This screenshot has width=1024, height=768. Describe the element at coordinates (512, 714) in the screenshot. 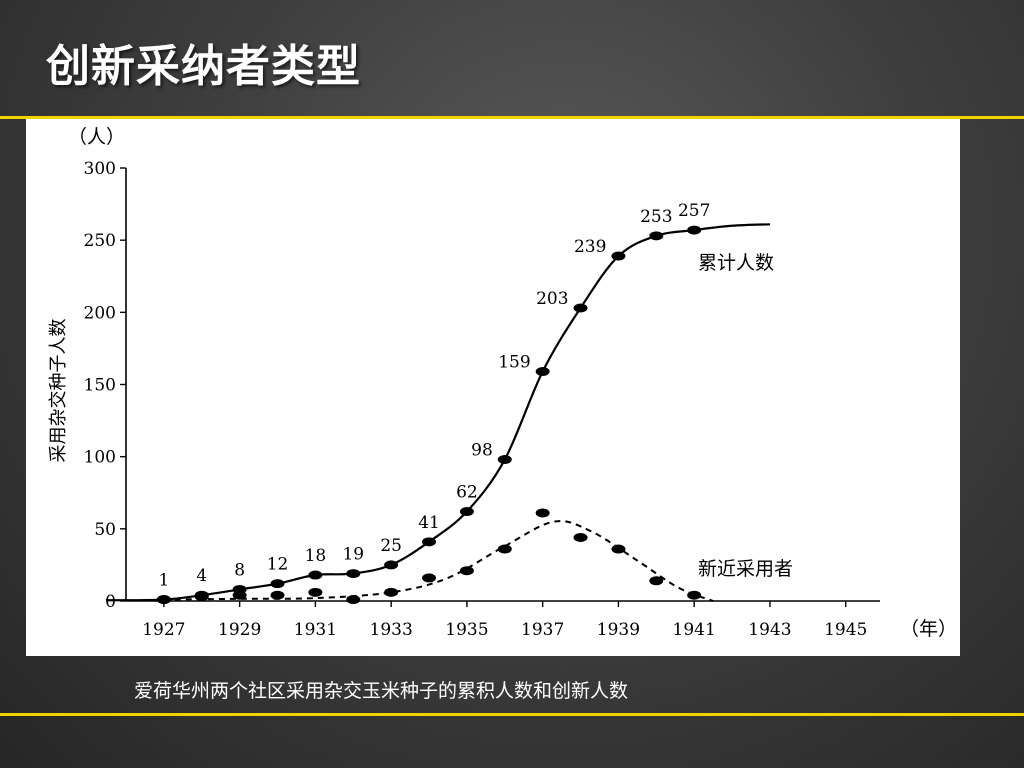

I see `bottom-accent-rule` at that location.